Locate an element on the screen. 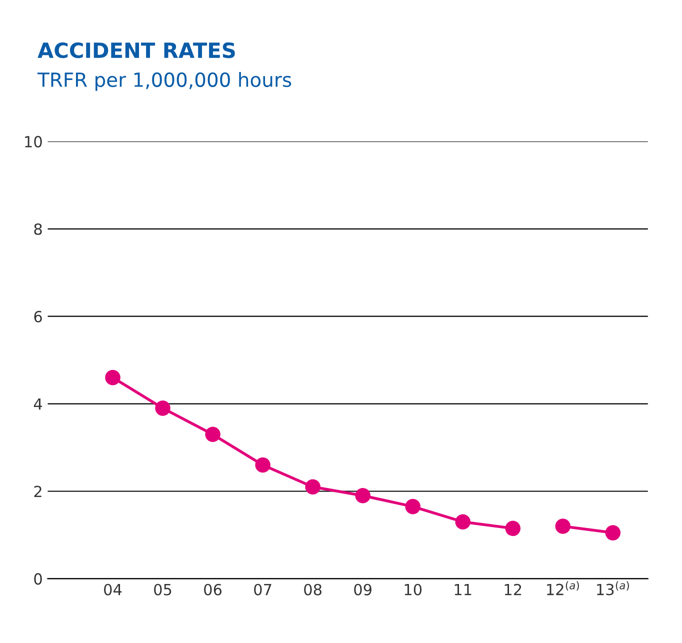  x-tick-label: 09 is located at coordinates (363, 590).